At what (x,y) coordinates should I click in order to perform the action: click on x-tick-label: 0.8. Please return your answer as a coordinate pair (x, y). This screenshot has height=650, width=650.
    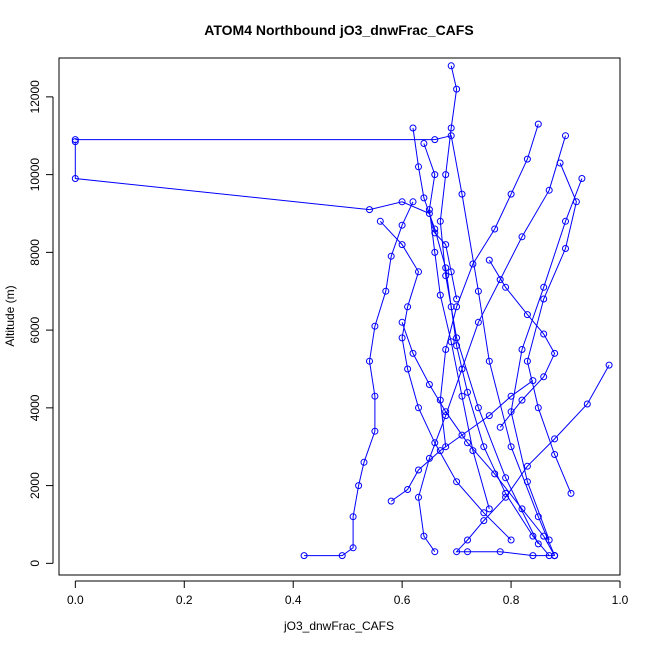
    Looking at the image, I should click on (511, 600).